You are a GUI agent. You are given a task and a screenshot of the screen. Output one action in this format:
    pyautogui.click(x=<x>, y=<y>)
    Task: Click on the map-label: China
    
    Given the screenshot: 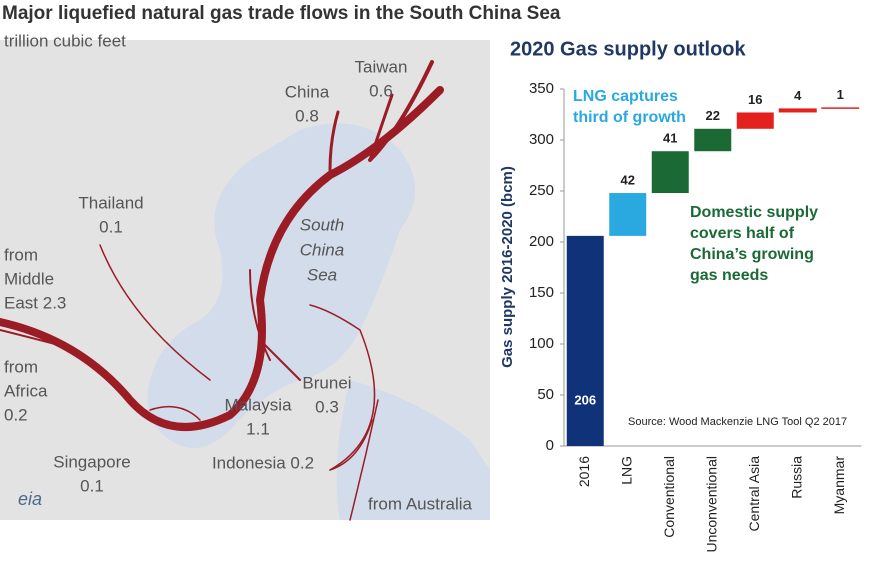 What is the action you would take?
    pyautogui.click(x=307, y=91)
    